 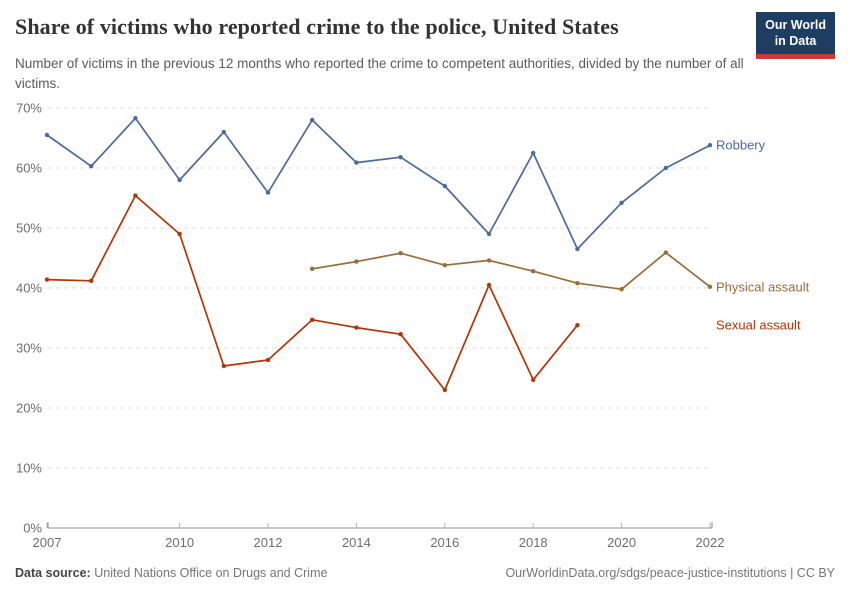 What do you see at coordinates (268, 542) in the screenshot?
I see `x-axis-tick-label: 2012` at bounding box center [268, 542].